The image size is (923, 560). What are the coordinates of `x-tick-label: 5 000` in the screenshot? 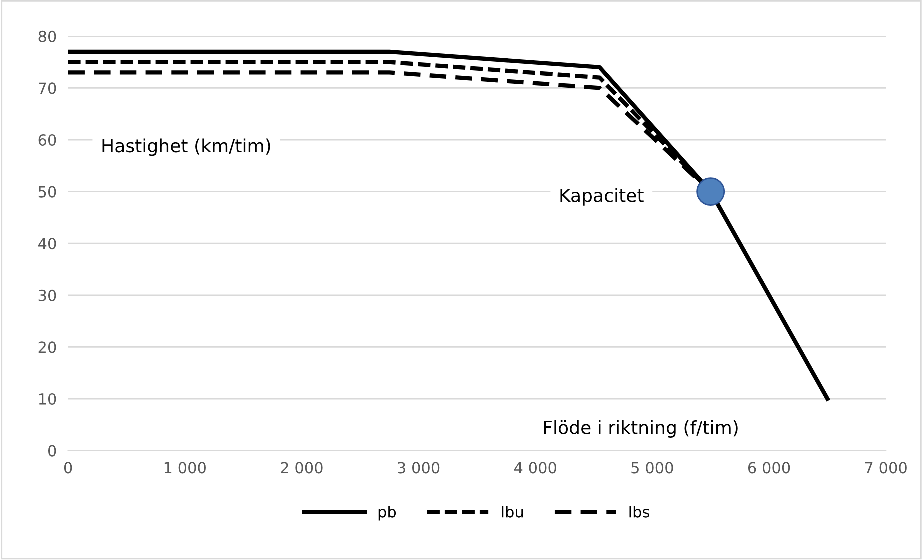 It's located at (653, 468).